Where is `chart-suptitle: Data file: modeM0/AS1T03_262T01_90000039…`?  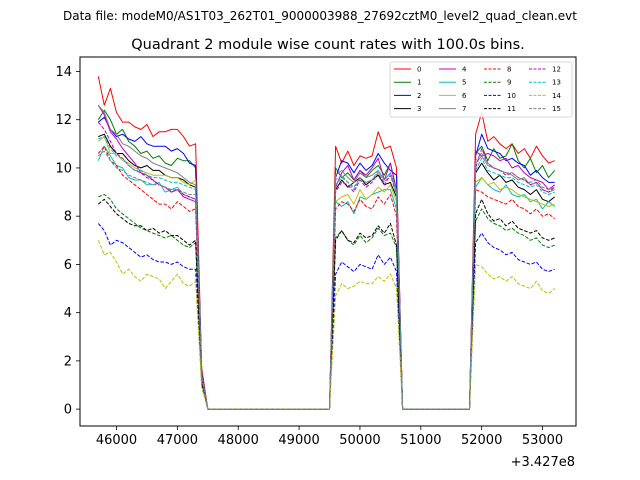 chart-suptitle: Data file: modeM0/AS1T03_262T01_90000039… is located at coordinates (320, 16).